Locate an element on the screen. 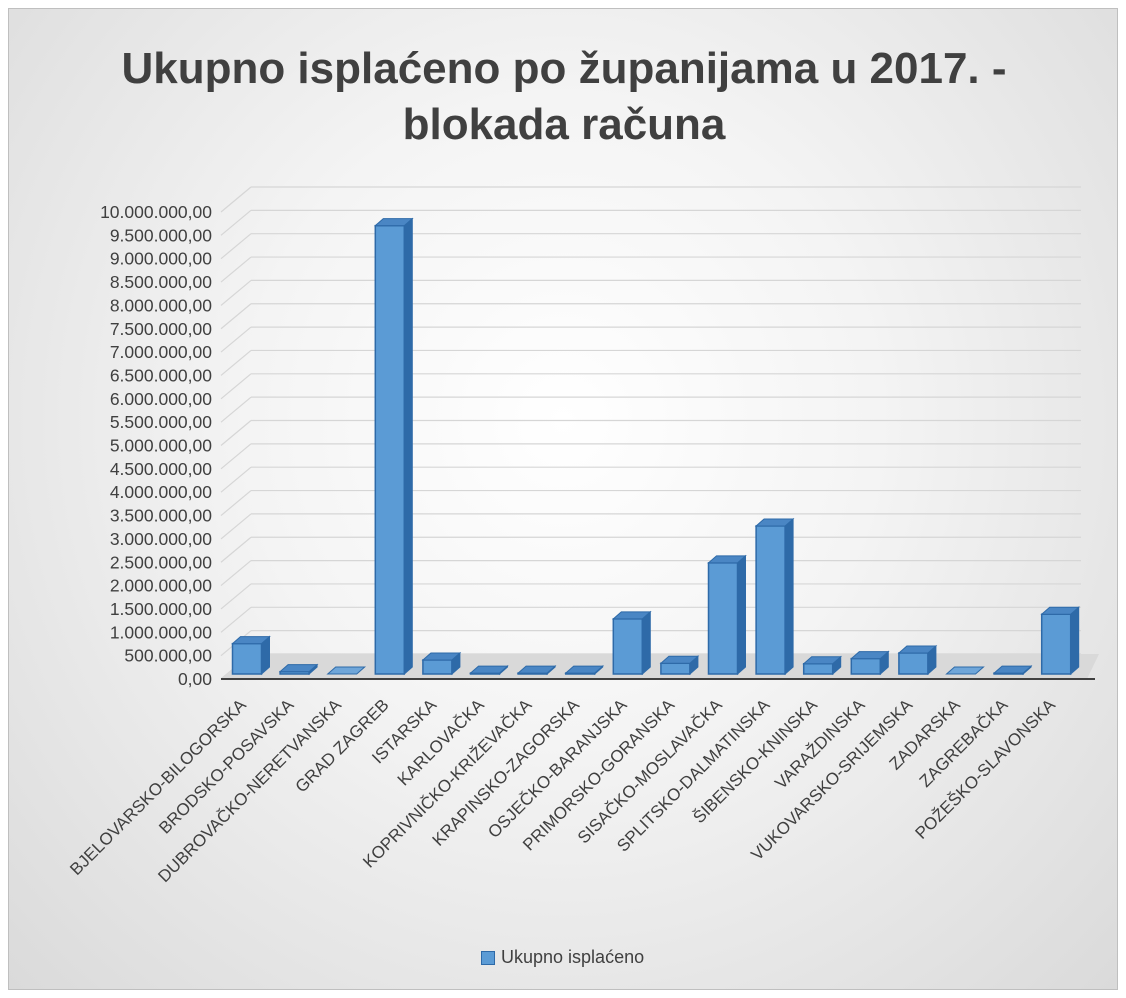  y-tick-label: 2.500.000,00 is located at coordinates (161, 562).